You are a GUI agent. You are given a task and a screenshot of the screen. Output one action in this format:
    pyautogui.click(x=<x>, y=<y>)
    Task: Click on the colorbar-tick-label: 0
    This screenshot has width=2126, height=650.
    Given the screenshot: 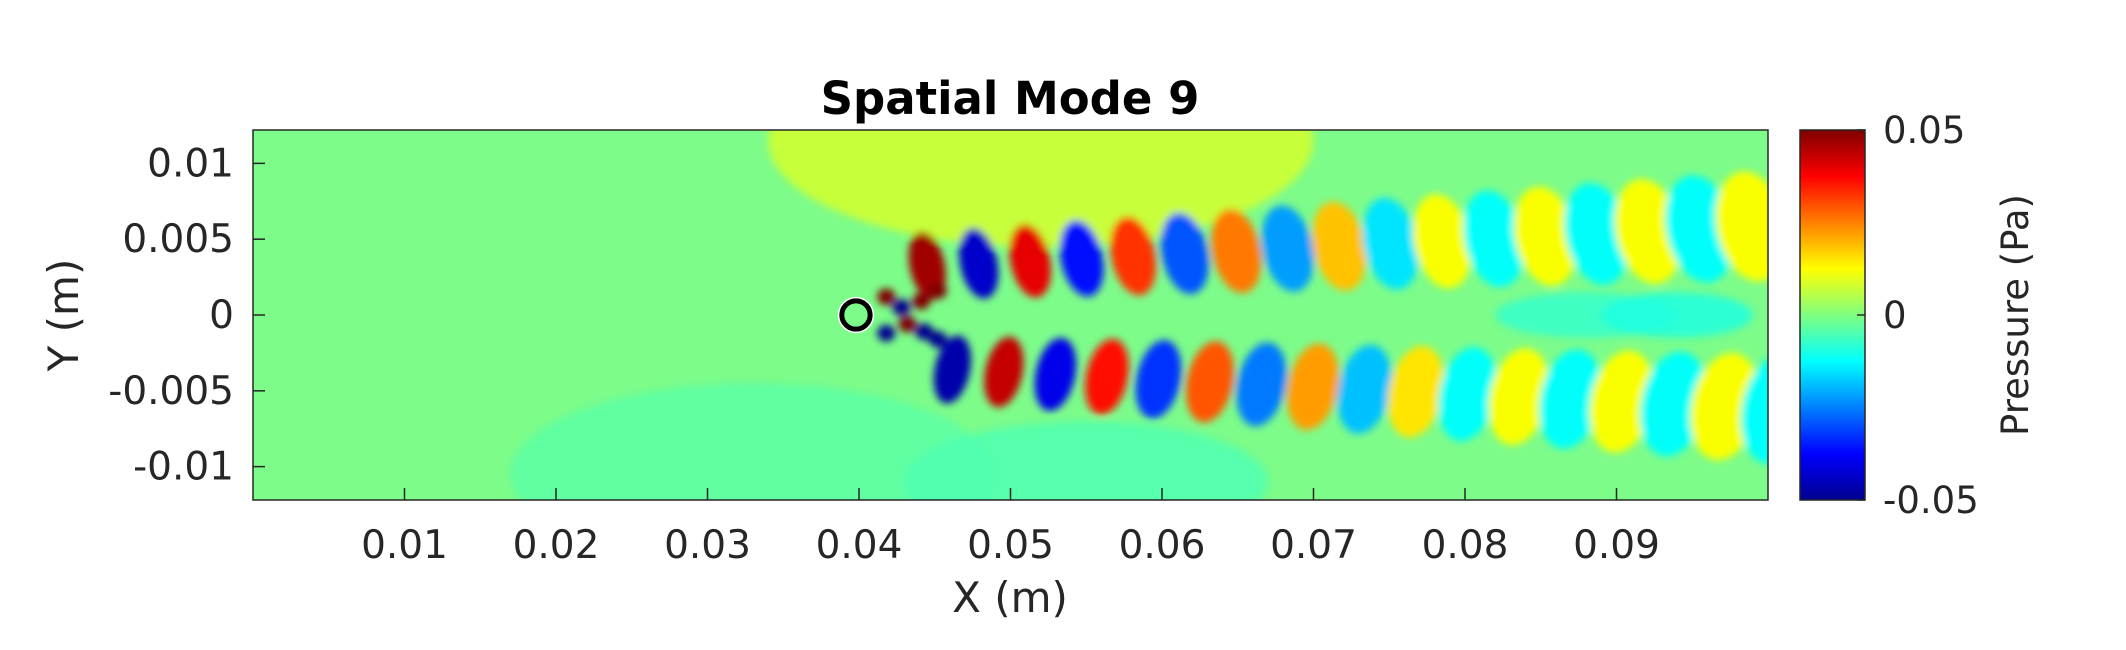 What is the action you would take?
    pyautogui.click(x=1895, y=315)
    